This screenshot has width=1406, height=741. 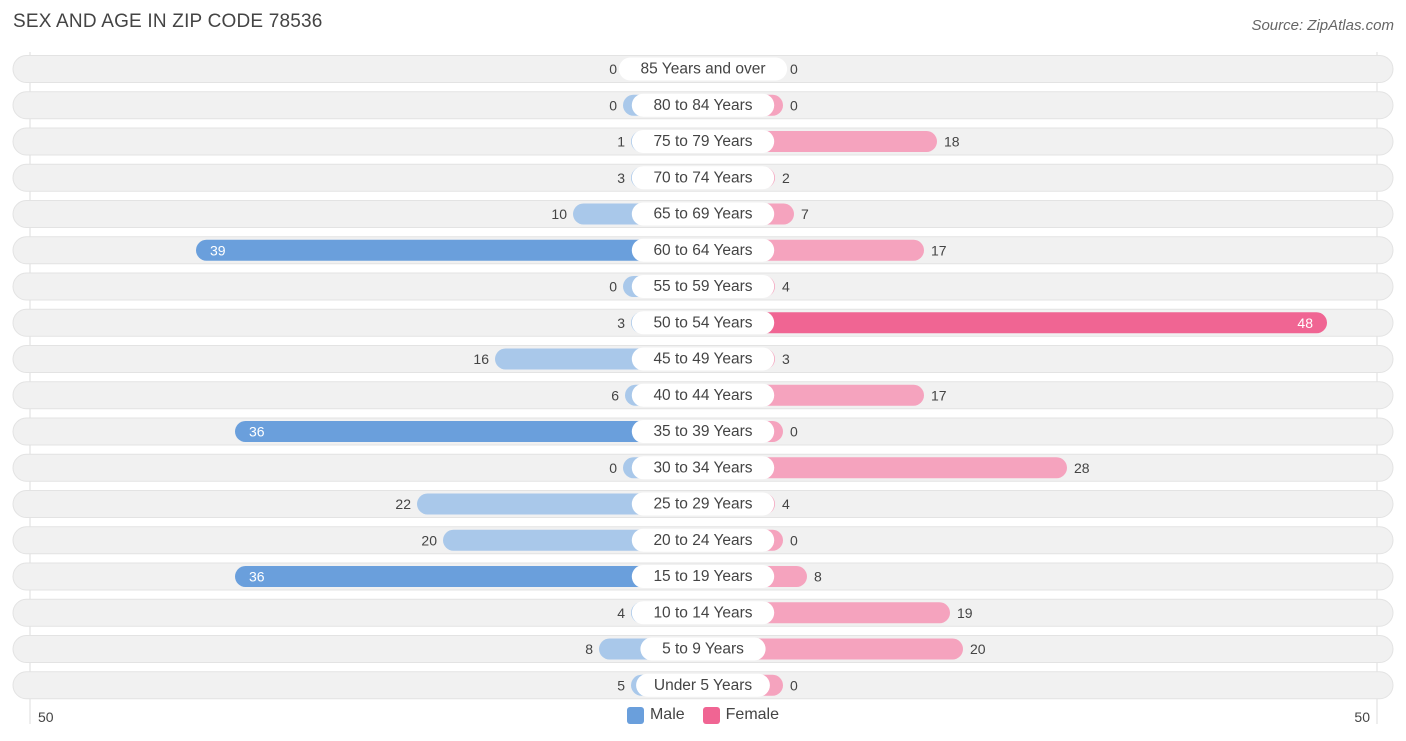 I want to click on legend-item-female: Female, so click(x=741, y=715).